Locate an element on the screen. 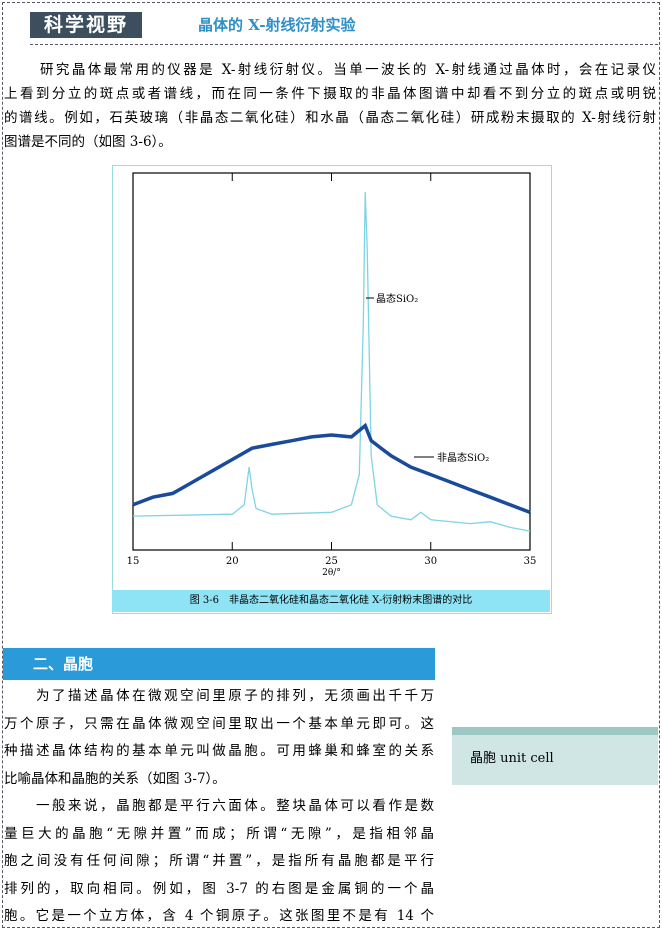 The image size is (662, 930). text-line: 一般来说，晶胞都是平行六面体。整块晶体可以看作是数 is located at coordinates (235, 806).